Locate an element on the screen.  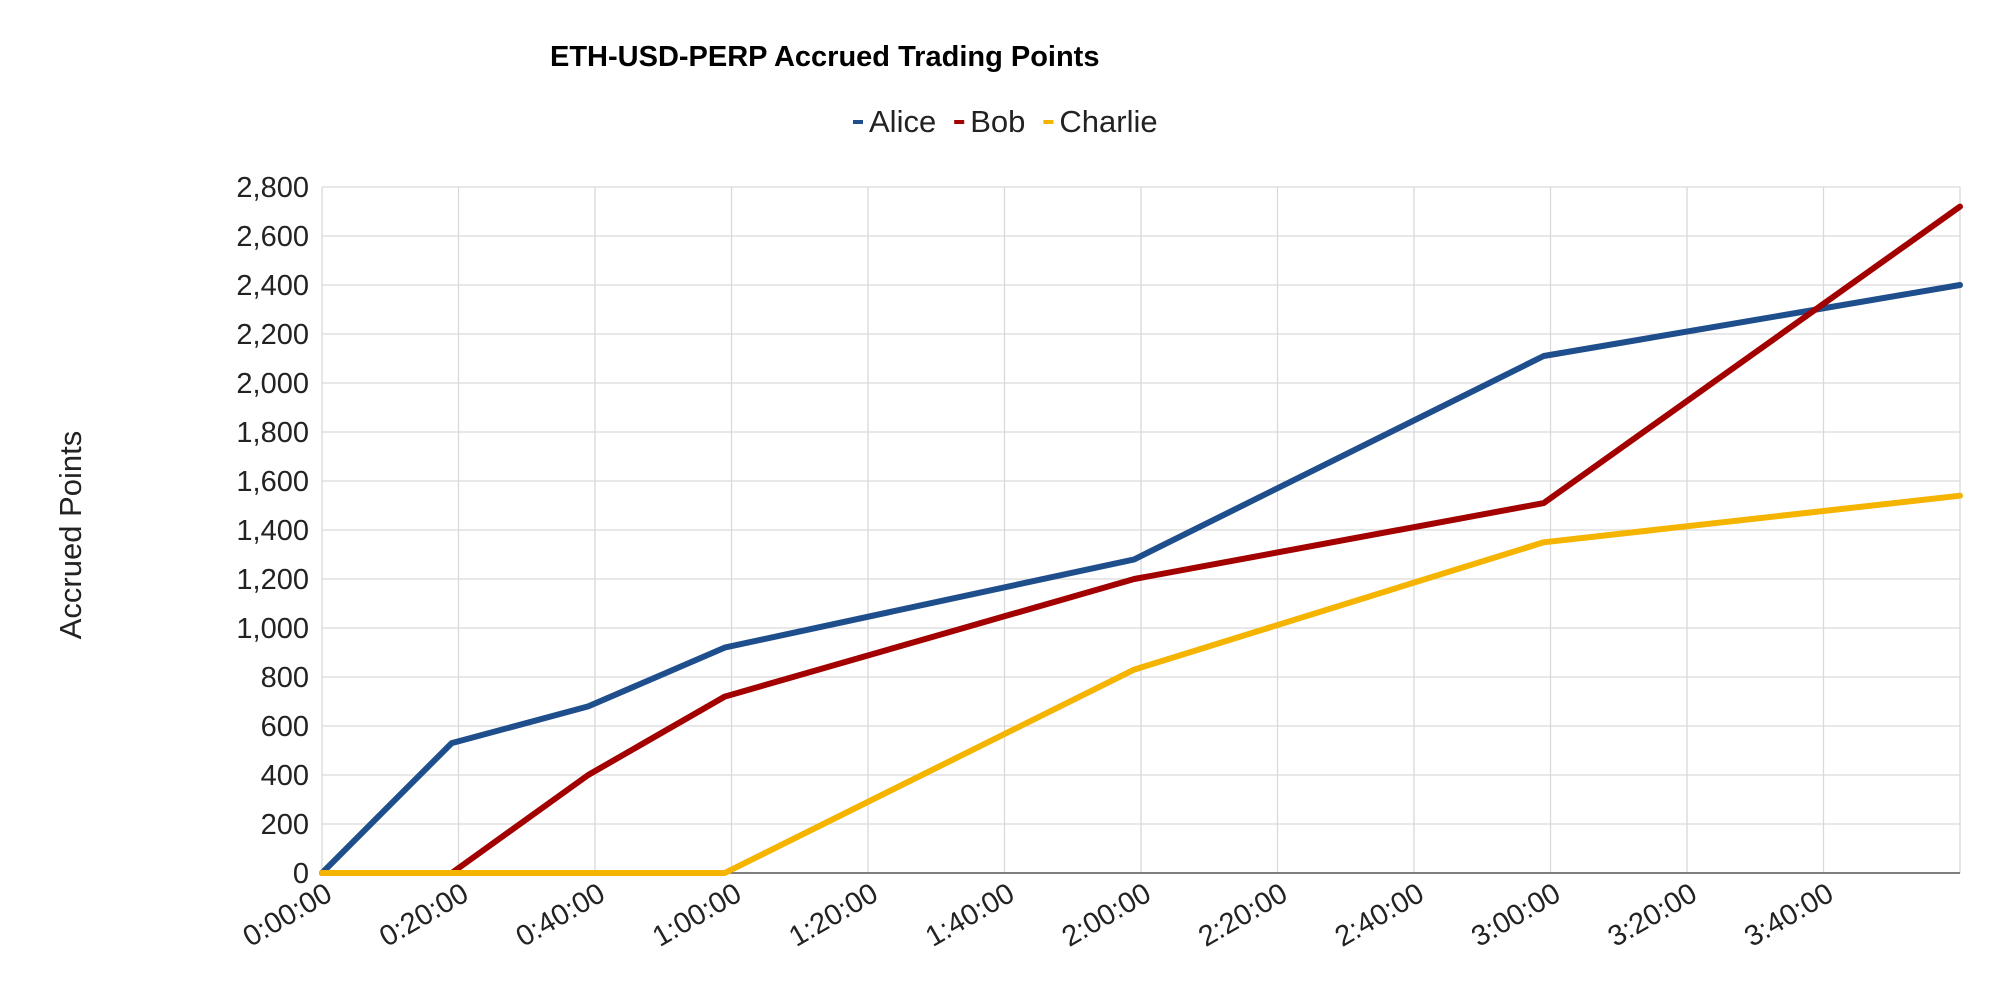
x-tick-label: 3:20:00 is located at coordinates (1653, 915).